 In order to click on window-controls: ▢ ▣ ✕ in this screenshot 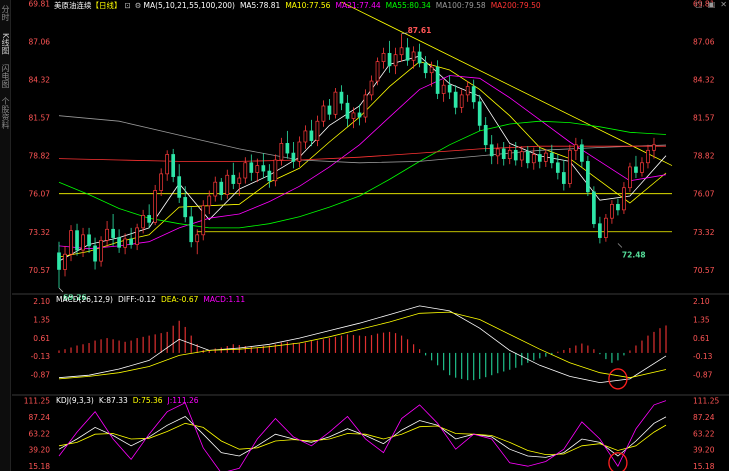, I will do `click(711, 5)`.